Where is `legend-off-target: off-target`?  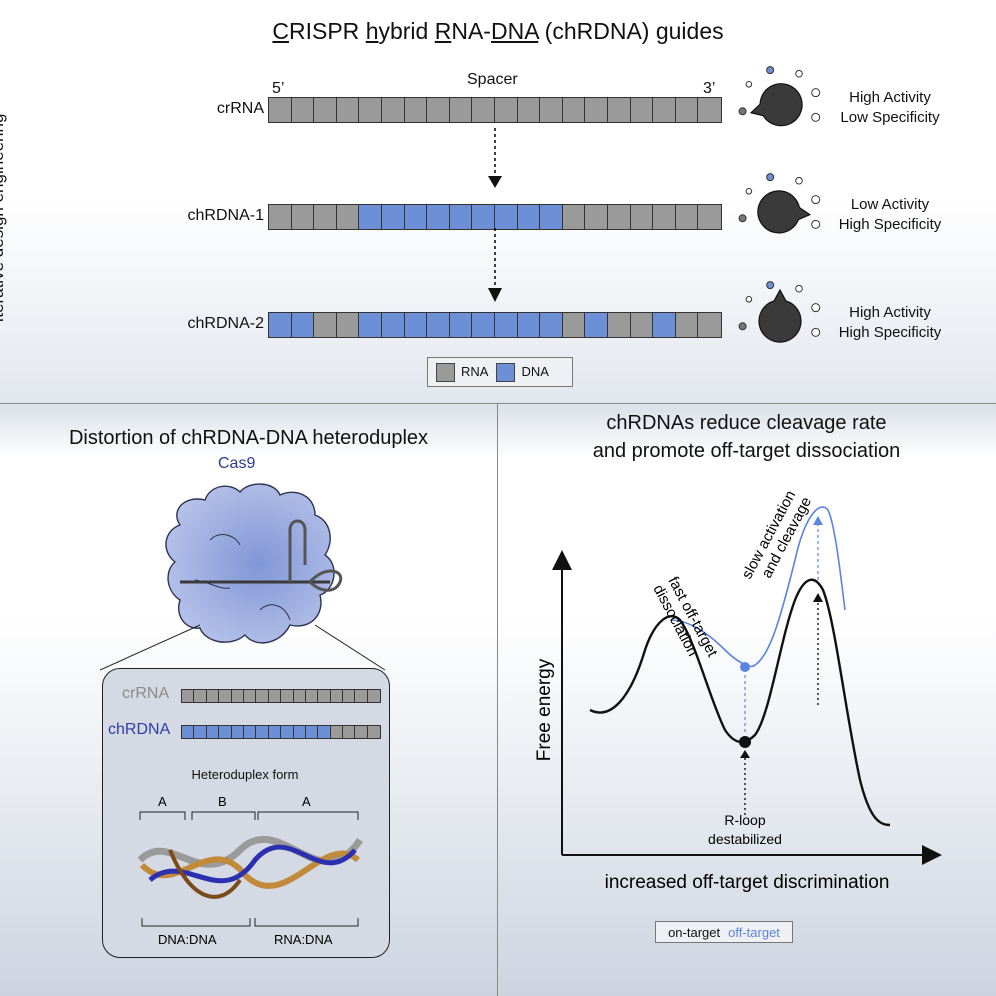
legend-off-target: off-target is located at coordinates (754, 932).